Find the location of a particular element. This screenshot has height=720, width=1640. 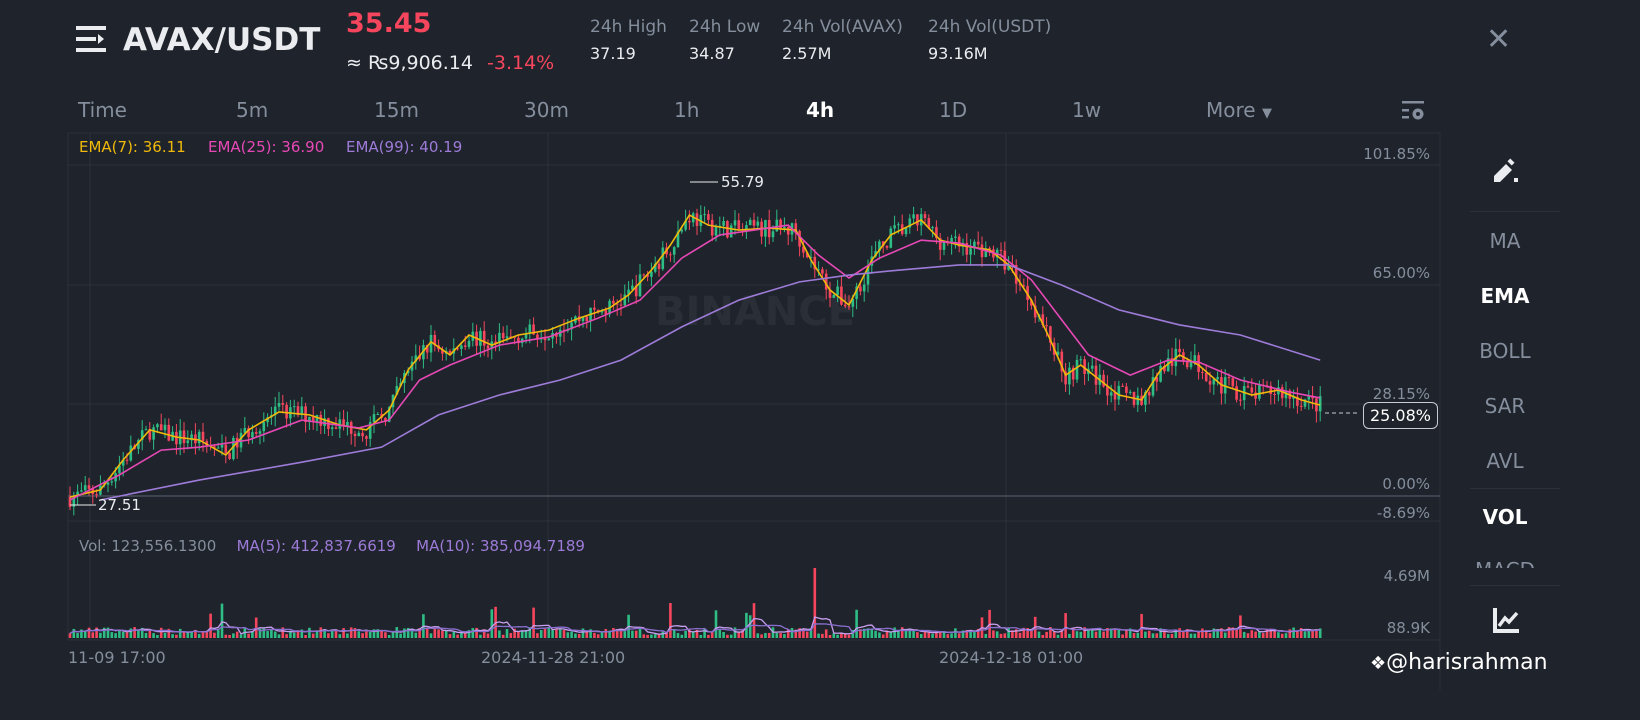

indicator-ma: MA is located at coordinates (1505, 241).